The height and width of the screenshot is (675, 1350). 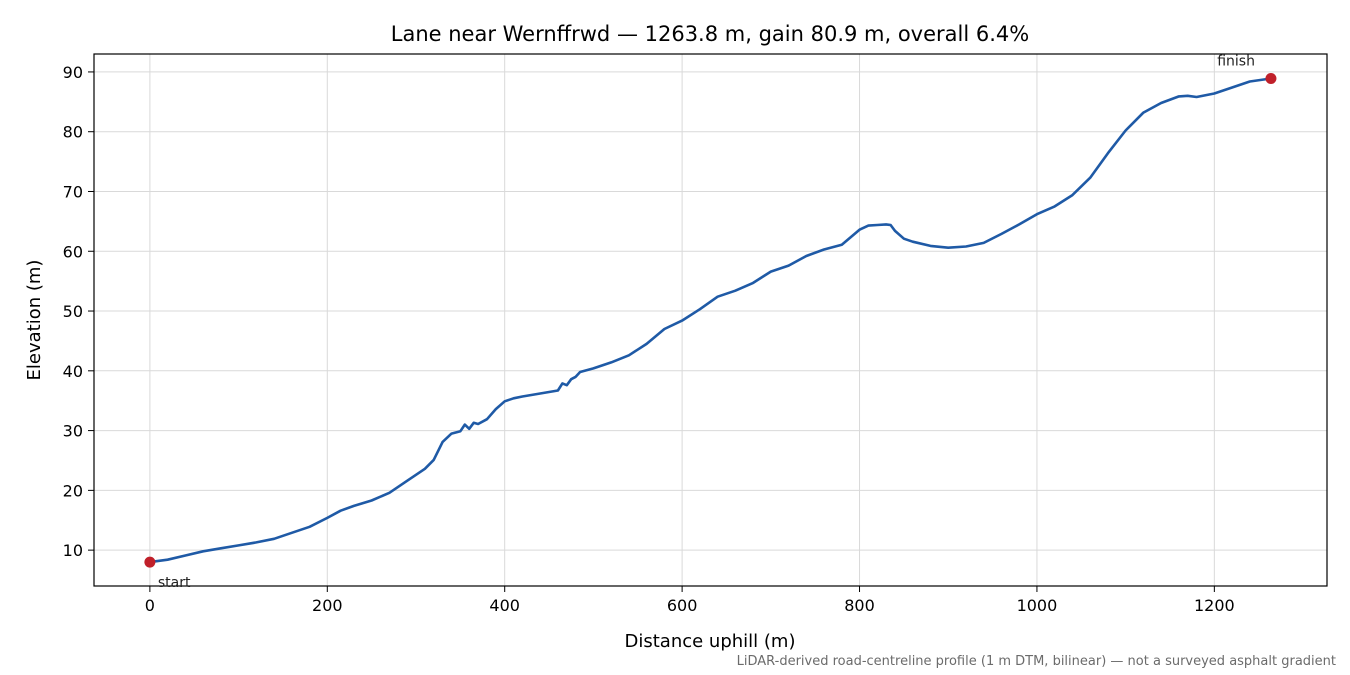 I want to click on y-tick-label: 90, so click(x=73, y=72).